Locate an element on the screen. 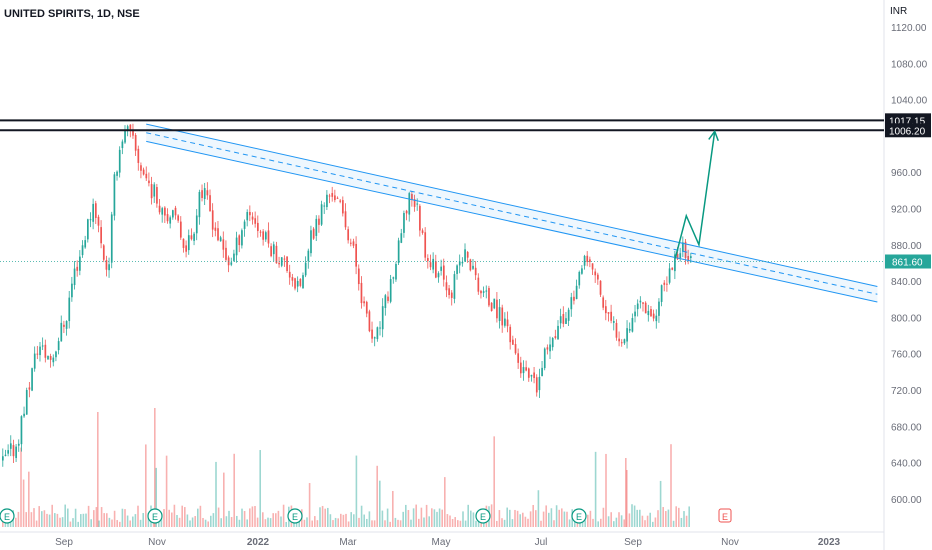  y-tick-label: 920.00 is located at coordinates (906, 210).